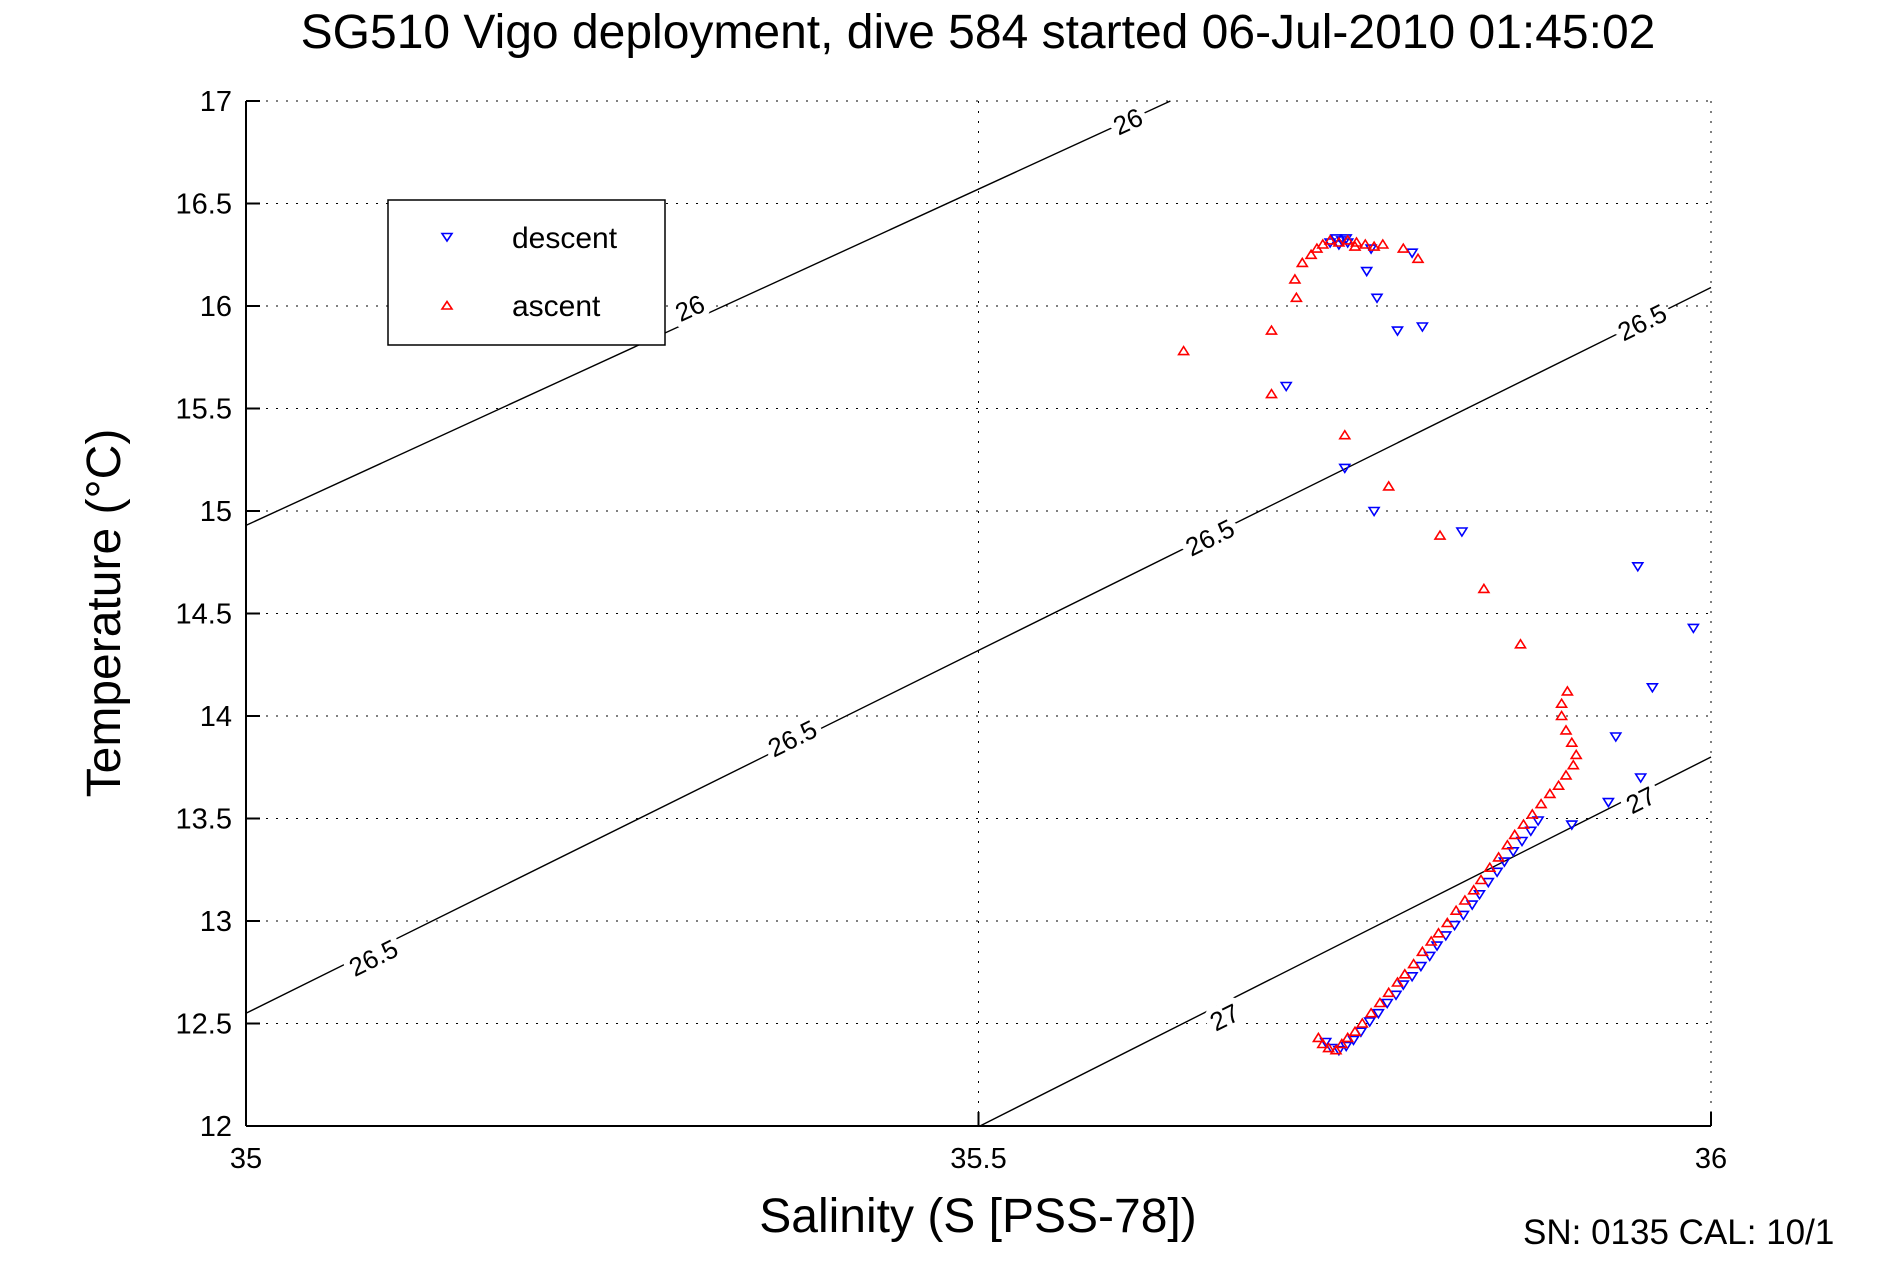 The width and height of the screenshot is (1891, 1267). What do you see at coordinates (526, 272) in the screenshot?
I see `legend-box` at bounding box center [526, 272].